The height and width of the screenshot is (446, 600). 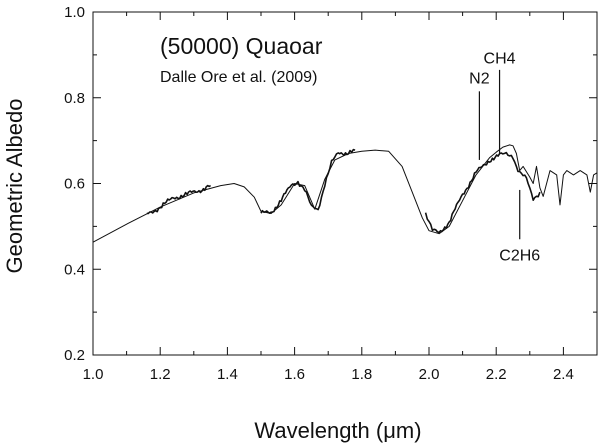 I want to click on x-tick-label: 1.6, so click(x=294, y=374).